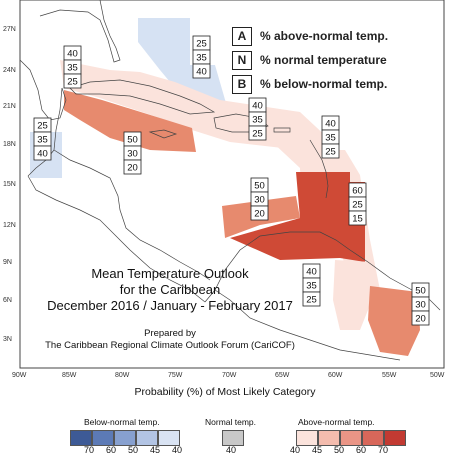 The height and width of the screenshot is (455, 450). Describe the element at coordinates (163, 134) in the screenshot. I see `jamaica-coast` at that location.